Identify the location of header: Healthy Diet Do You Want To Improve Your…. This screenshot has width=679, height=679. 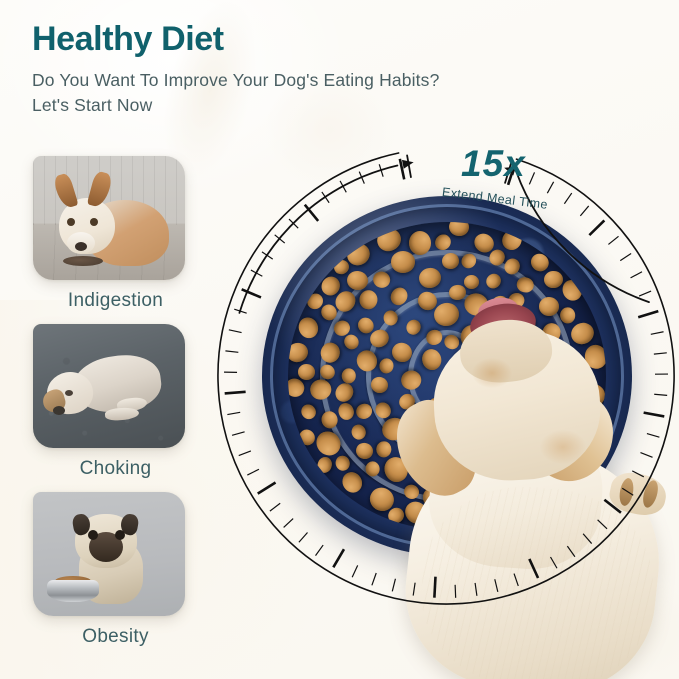
(332, 68).